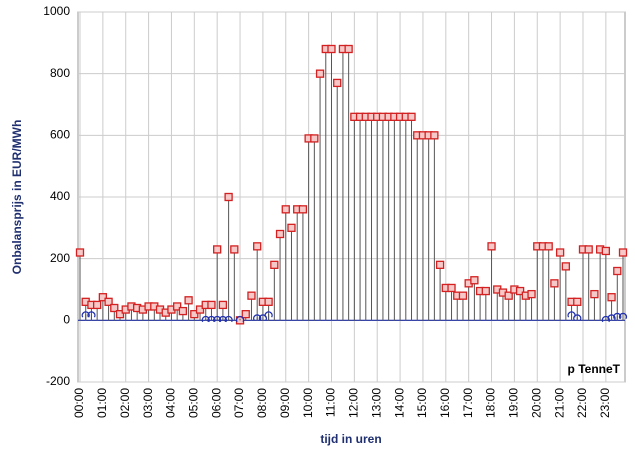 Image resolution: width=635 pixels, height=454 pixels. I want to click on x-tick-label: 18:00, so click(491, 403).